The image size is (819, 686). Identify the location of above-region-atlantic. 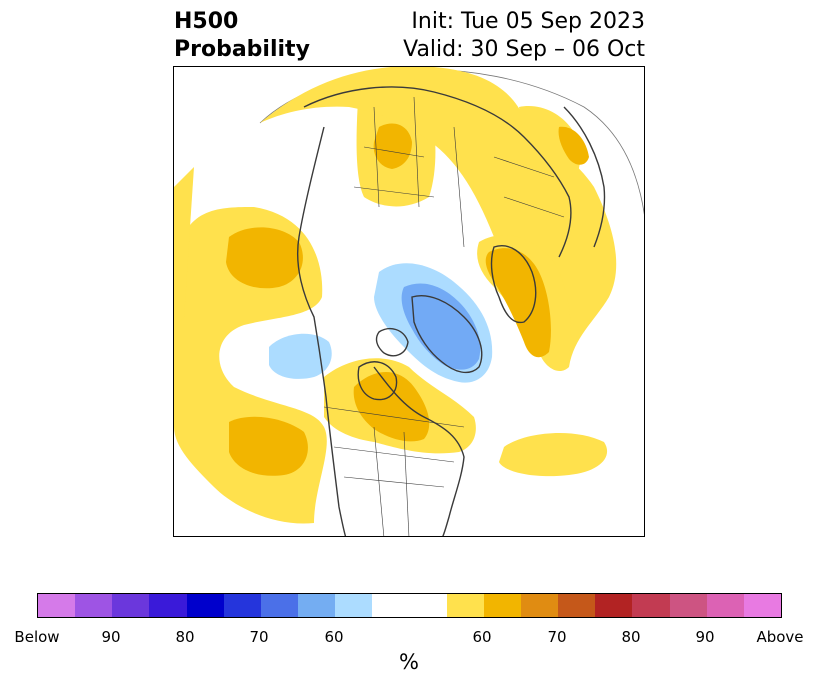
(553, 454).